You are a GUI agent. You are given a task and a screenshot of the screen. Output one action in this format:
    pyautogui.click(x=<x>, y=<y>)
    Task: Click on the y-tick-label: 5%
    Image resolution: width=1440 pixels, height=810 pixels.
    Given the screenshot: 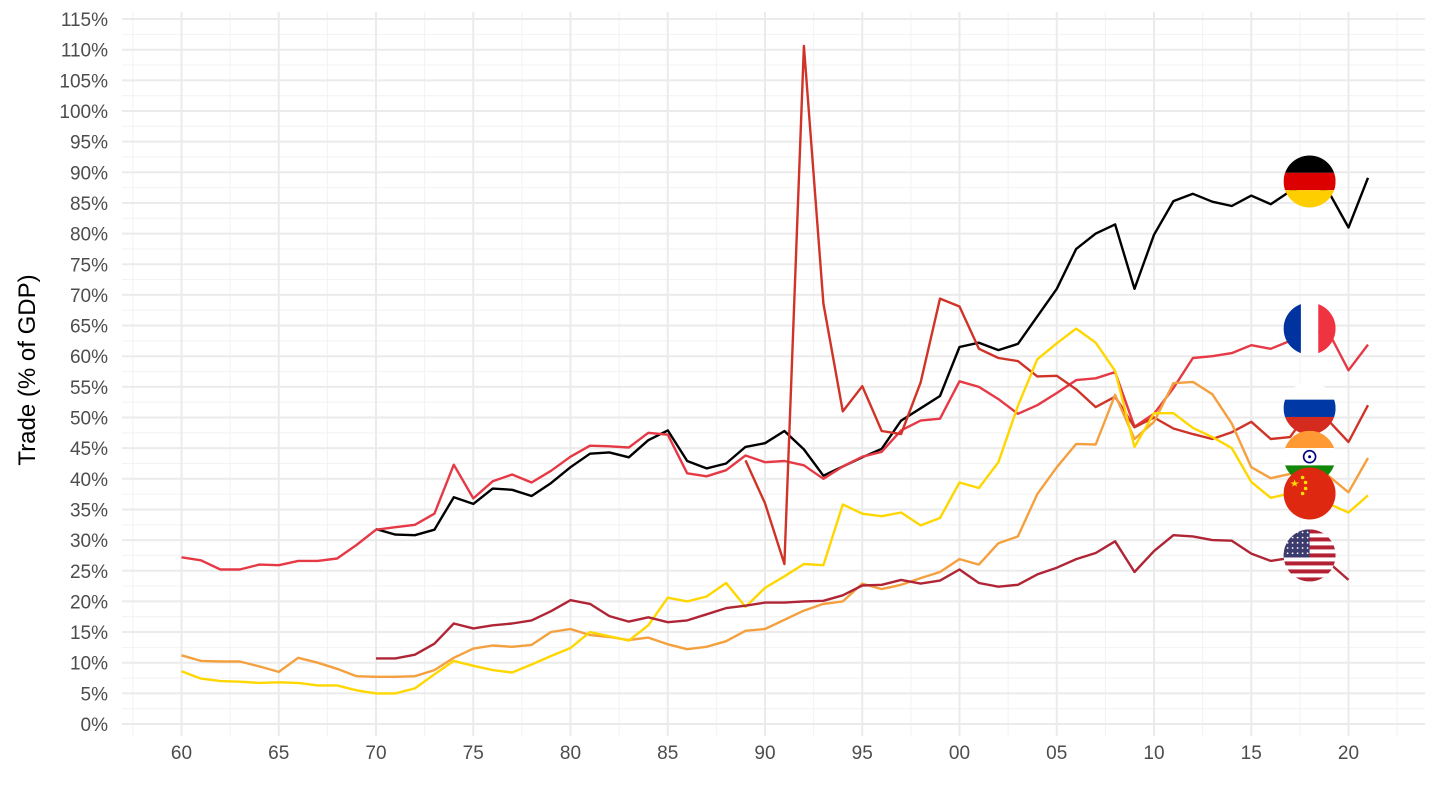 What is the action you would take?
    pyautogui.click(x=95, y=694)
    